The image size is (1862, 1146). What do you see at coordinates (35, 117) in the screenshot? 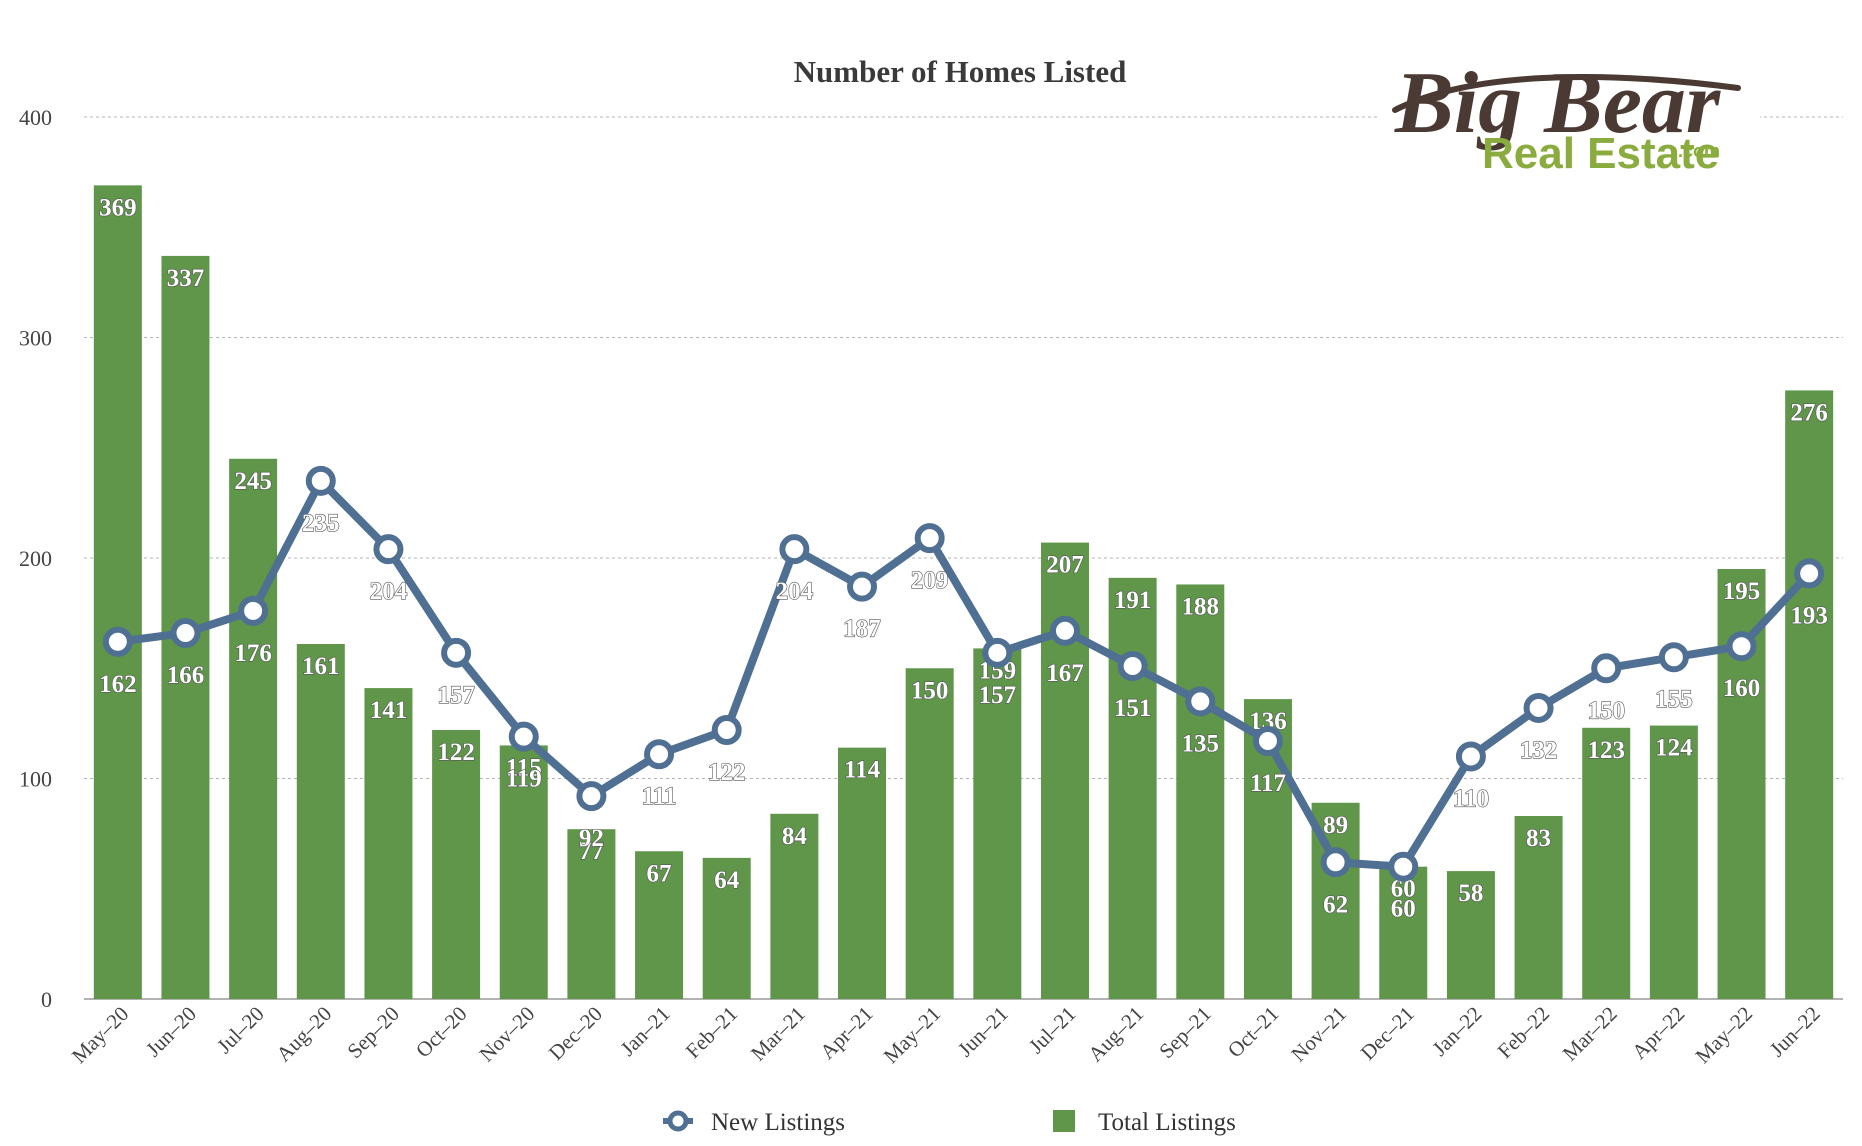
I see `y-tick-label: 400` at bounding box center [35, 117].